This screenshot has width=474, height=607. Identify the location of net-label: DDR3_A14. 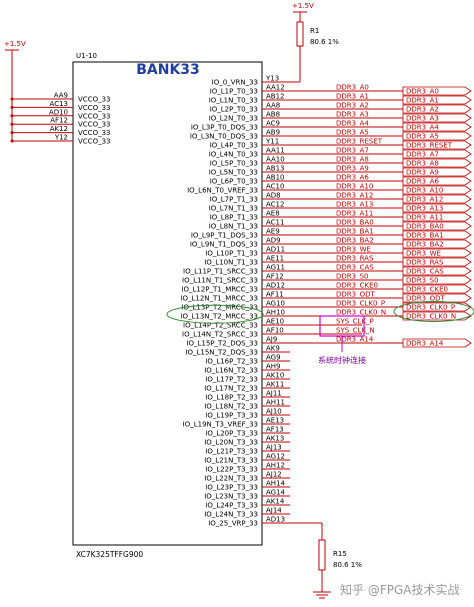
(355, 340).